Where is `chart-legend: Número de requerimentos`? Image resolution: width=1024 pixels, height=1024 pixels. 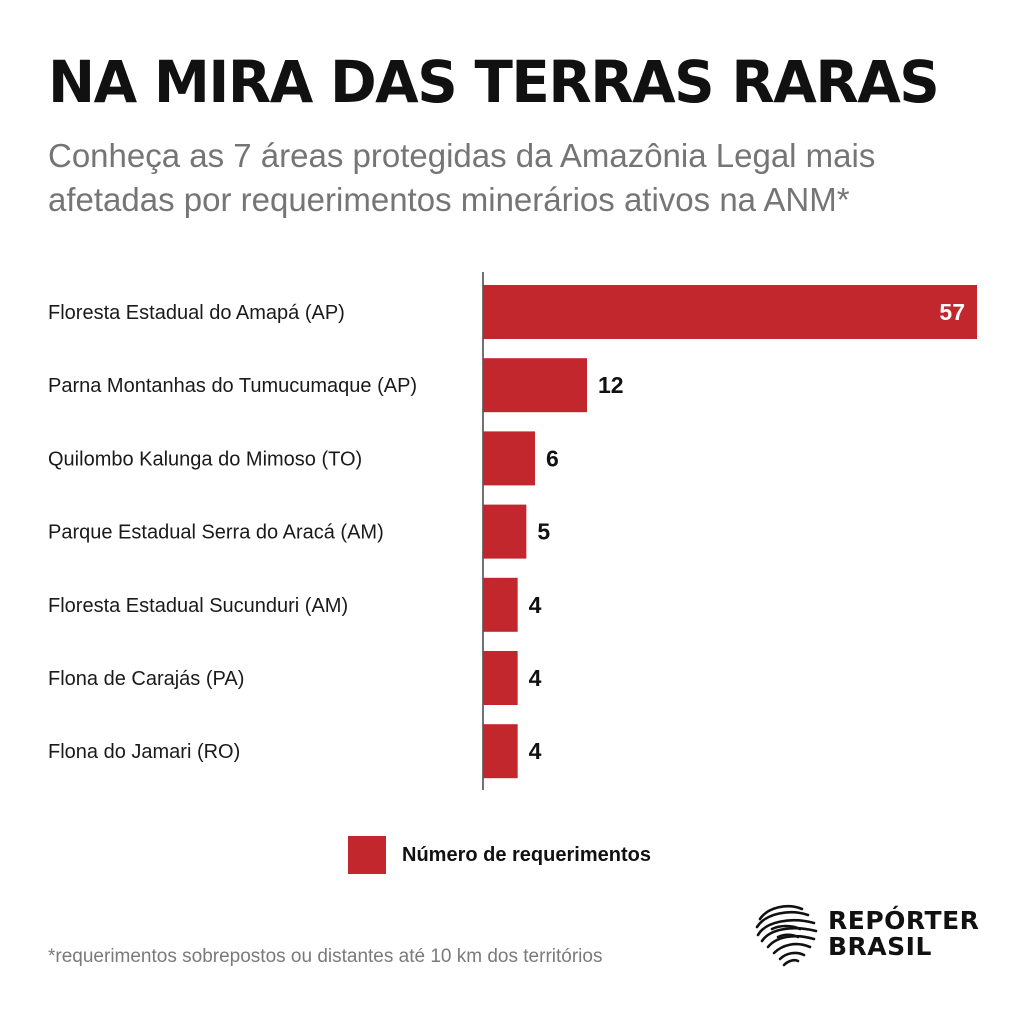 chart-legend: Número de requerimentos is located at coordinates (499, 855).